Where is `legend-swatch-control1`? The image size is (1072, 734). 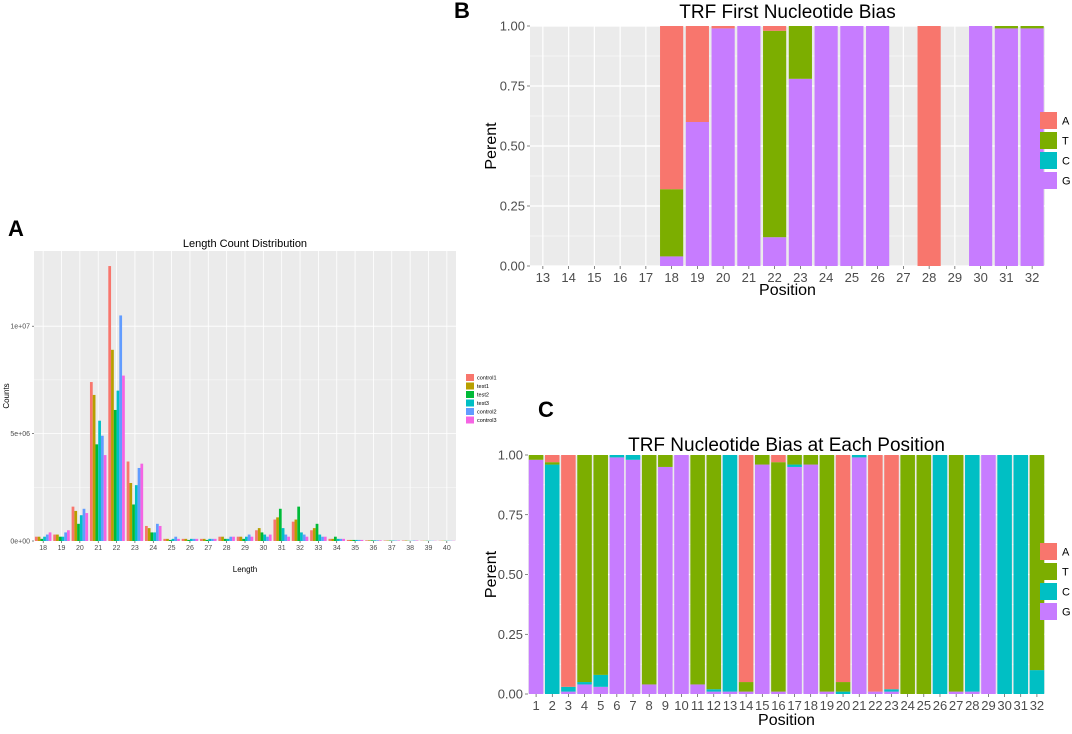
legend-swatch-control1 is located at coordinates (470, 377).